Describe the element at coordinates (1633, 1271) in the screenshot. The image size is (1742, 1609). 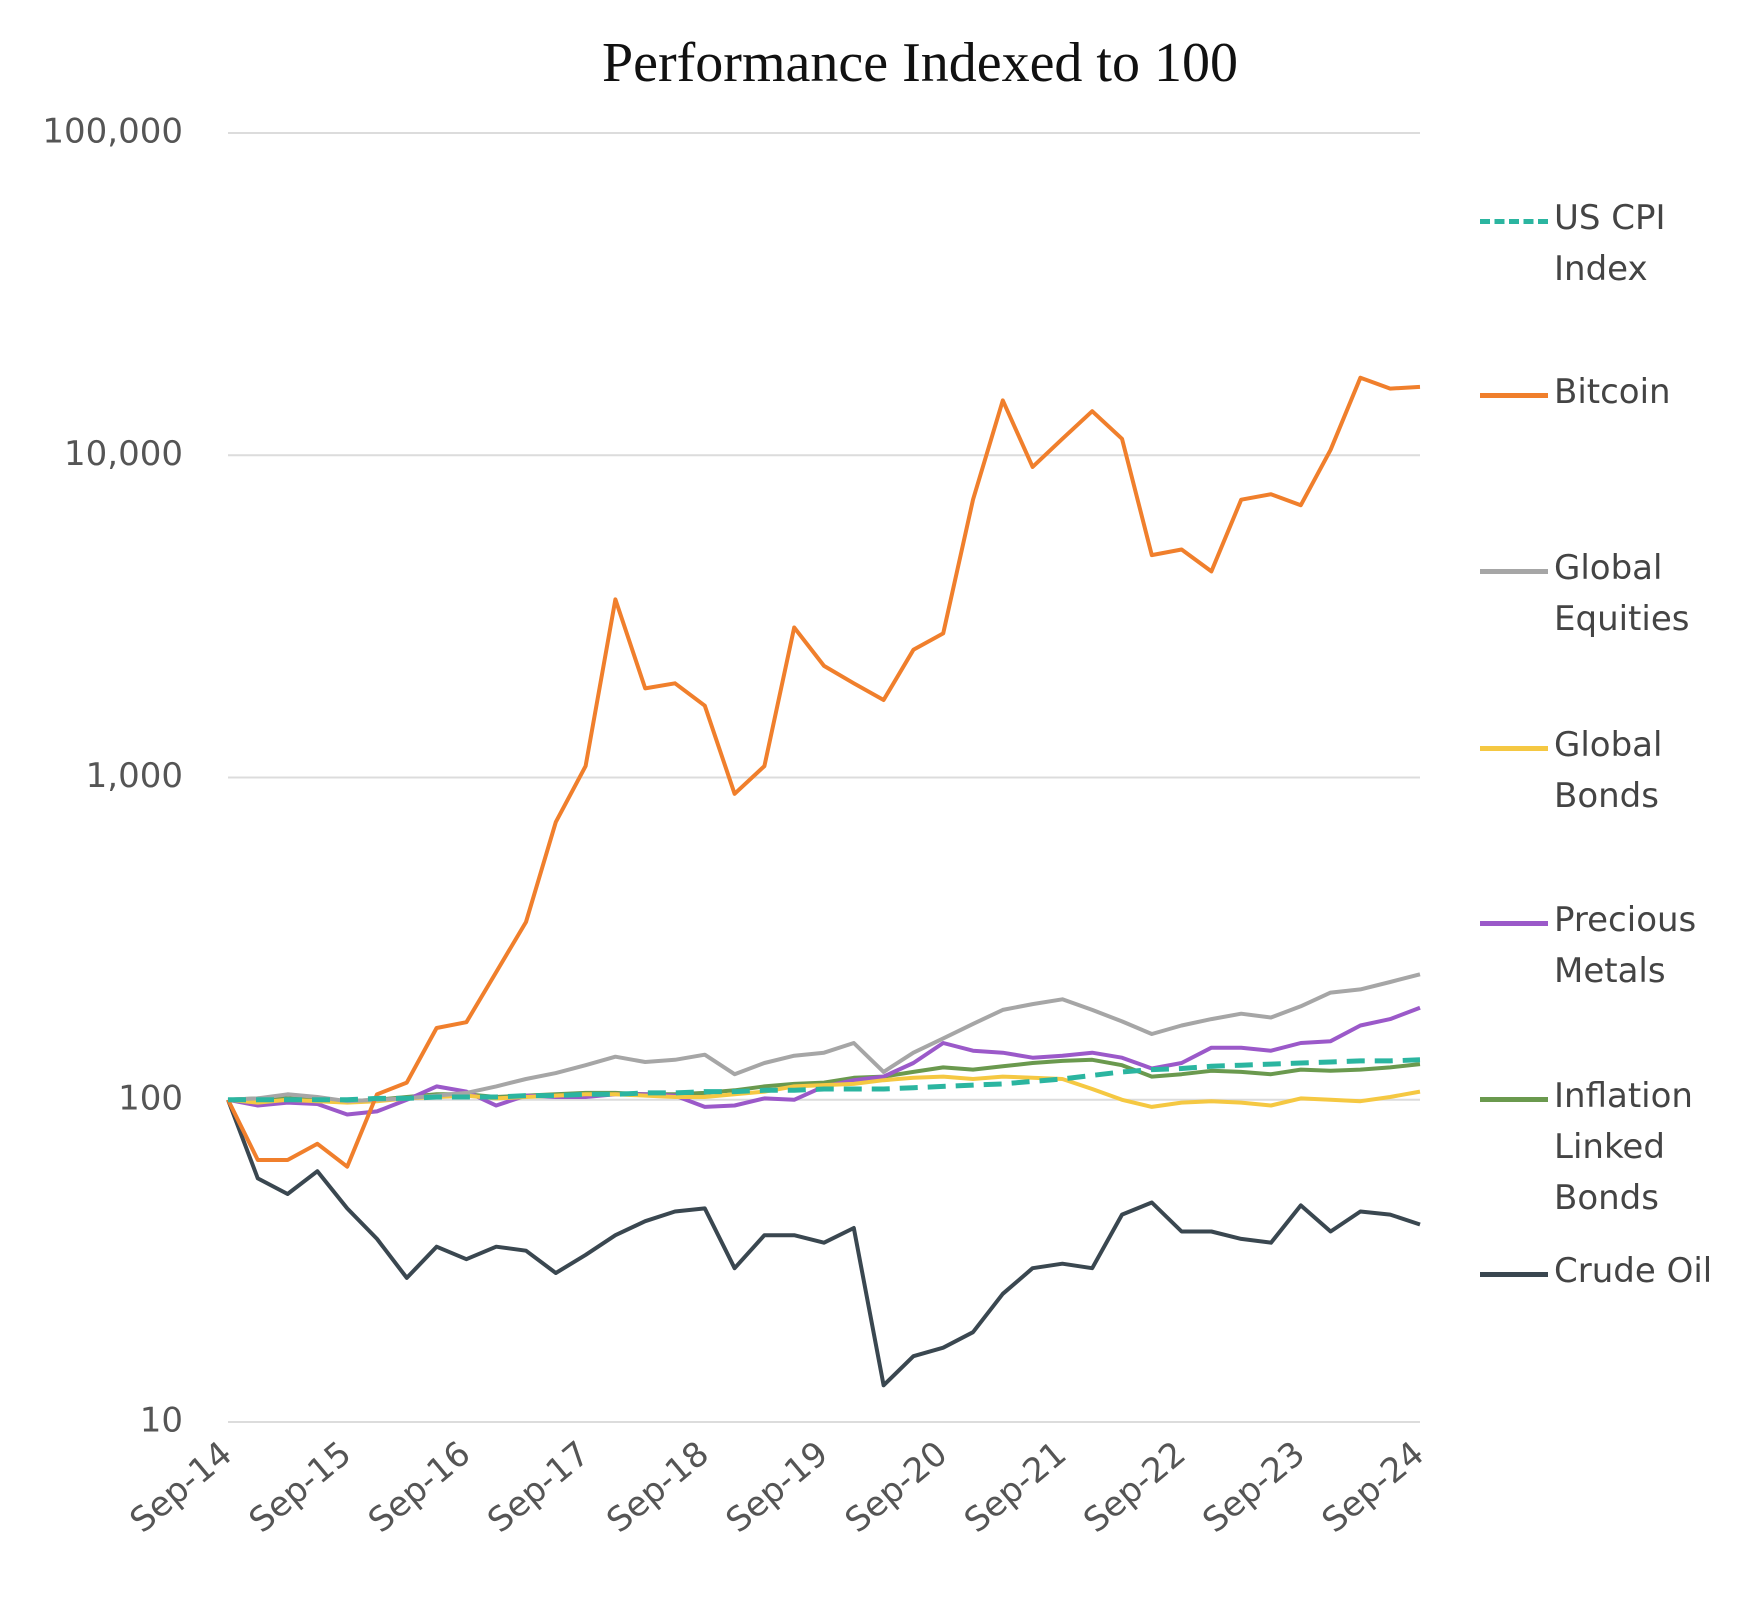
I see `legend-label: Crude Oil` at that location.